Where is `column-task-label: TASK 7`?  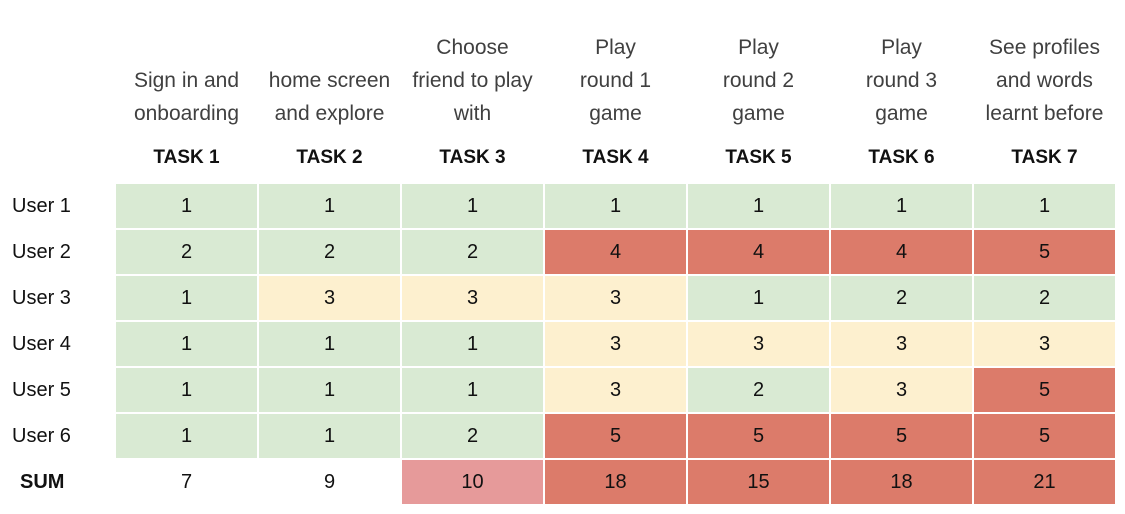
column-task-label: TASK 7 is located at coordinates (1044, 157).